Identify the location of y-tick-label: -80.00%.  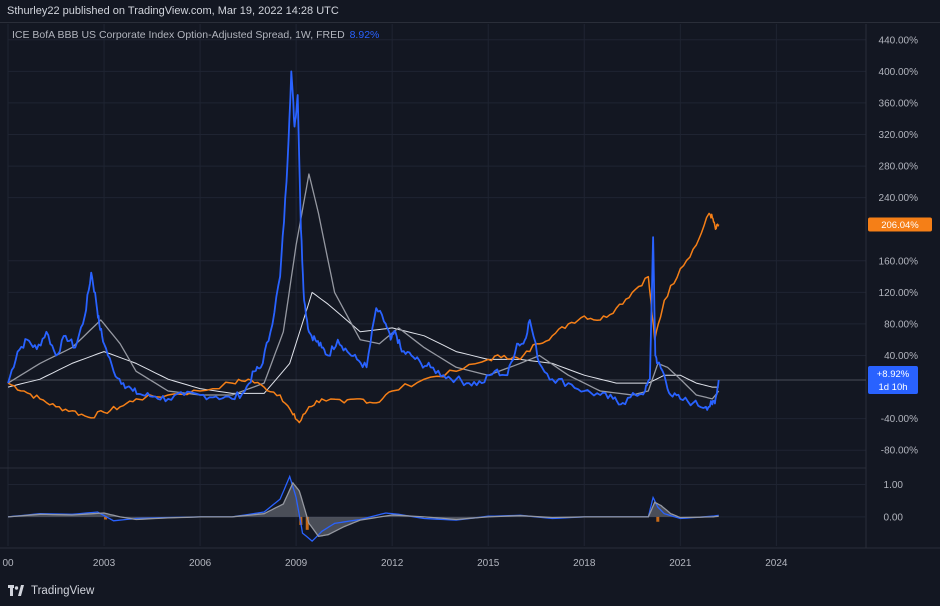
(899, 451).